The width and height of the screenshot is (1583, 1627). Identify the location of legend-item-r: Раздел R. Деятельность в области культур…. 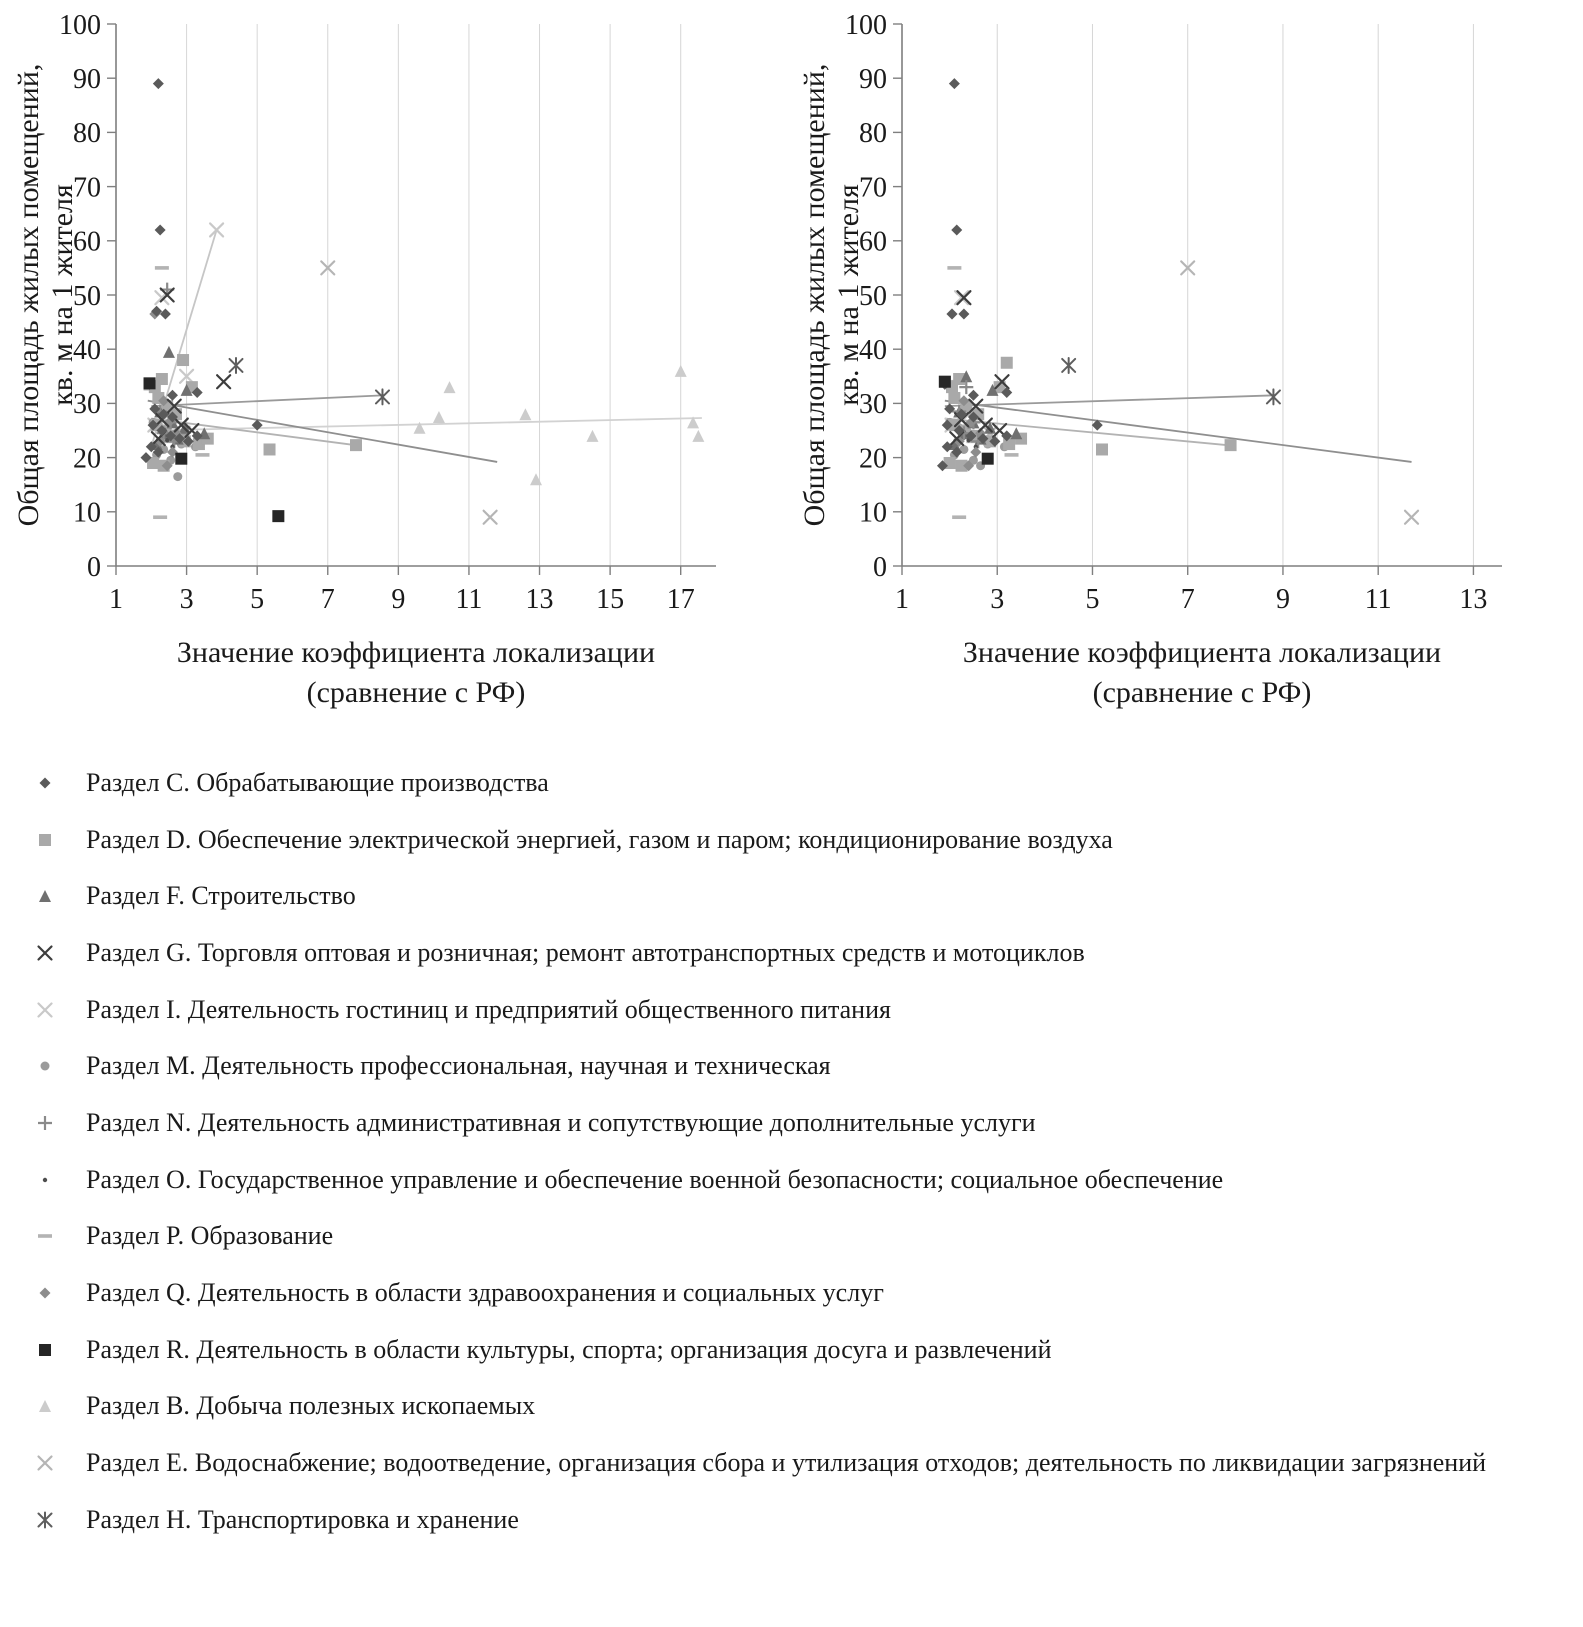
(801, 1352).